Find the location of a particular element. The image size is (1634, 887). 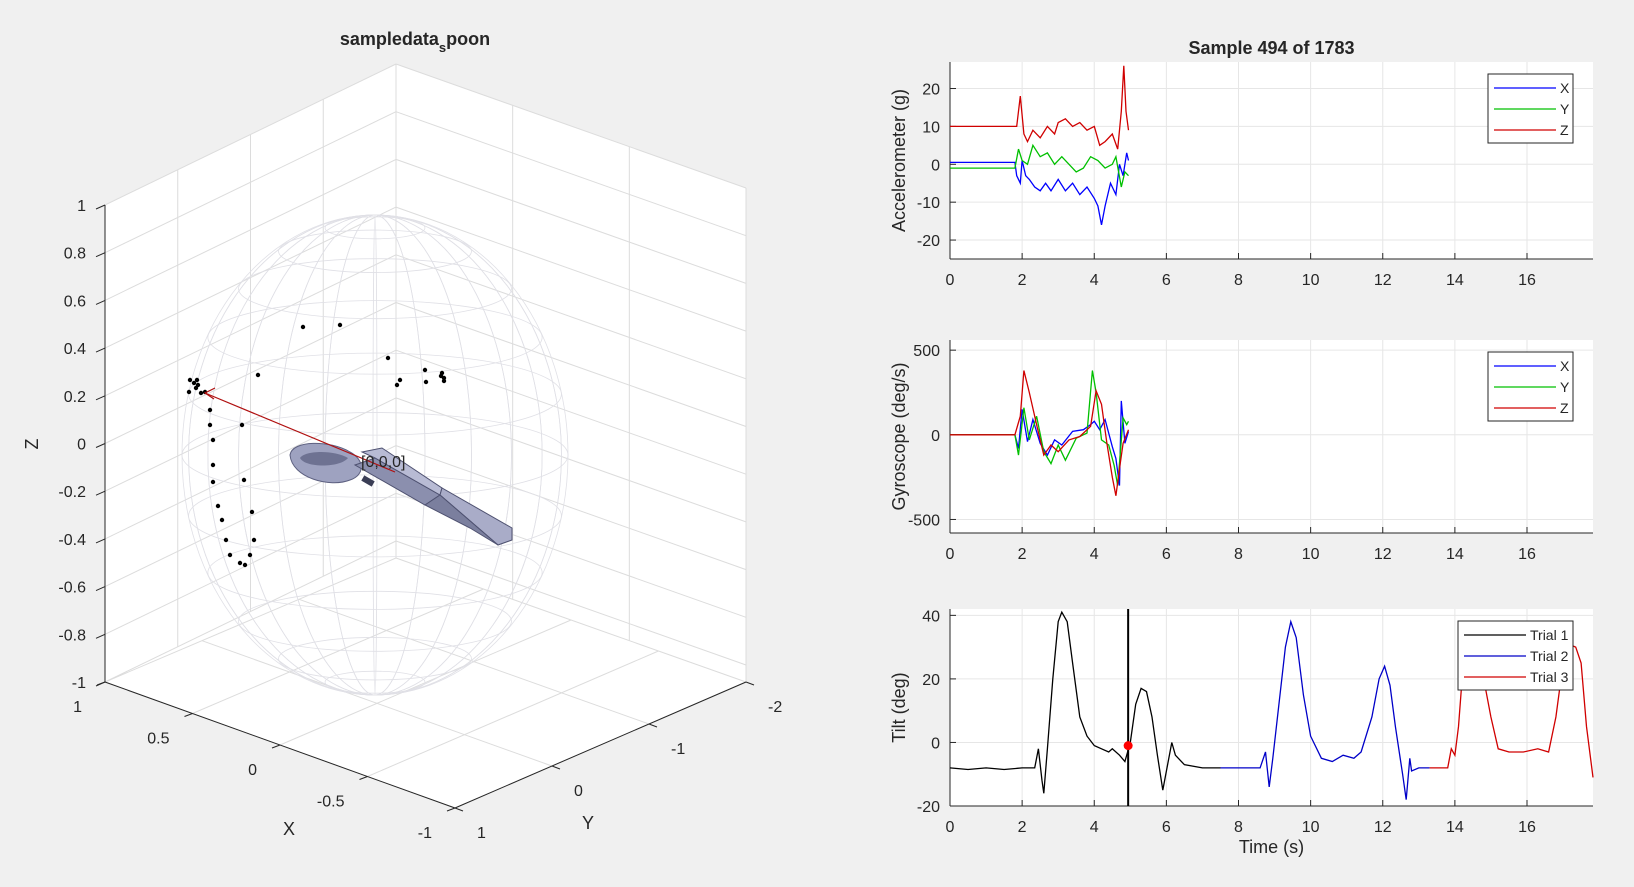

3d-plot-title: sampledataspoon is located at coordinates (415, 42).